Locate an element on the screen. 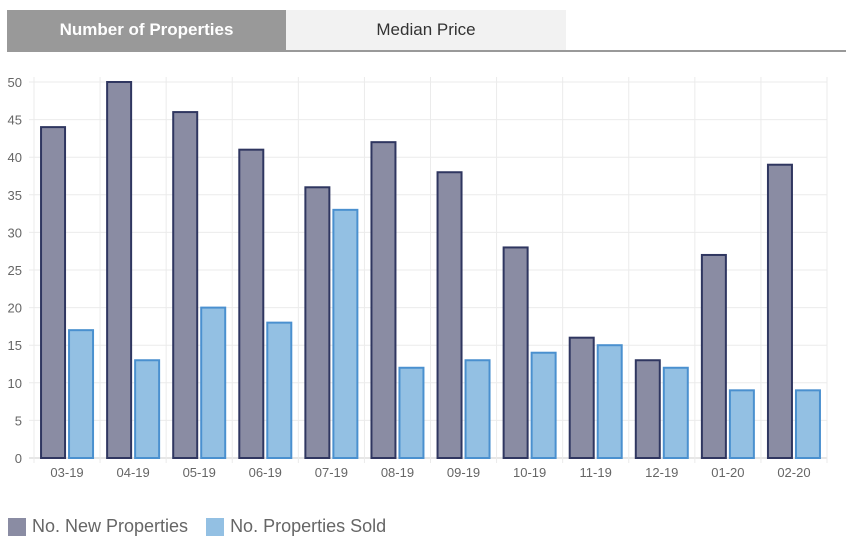  legend-label: No. Properties Sold is located at coordinates (308, 526).